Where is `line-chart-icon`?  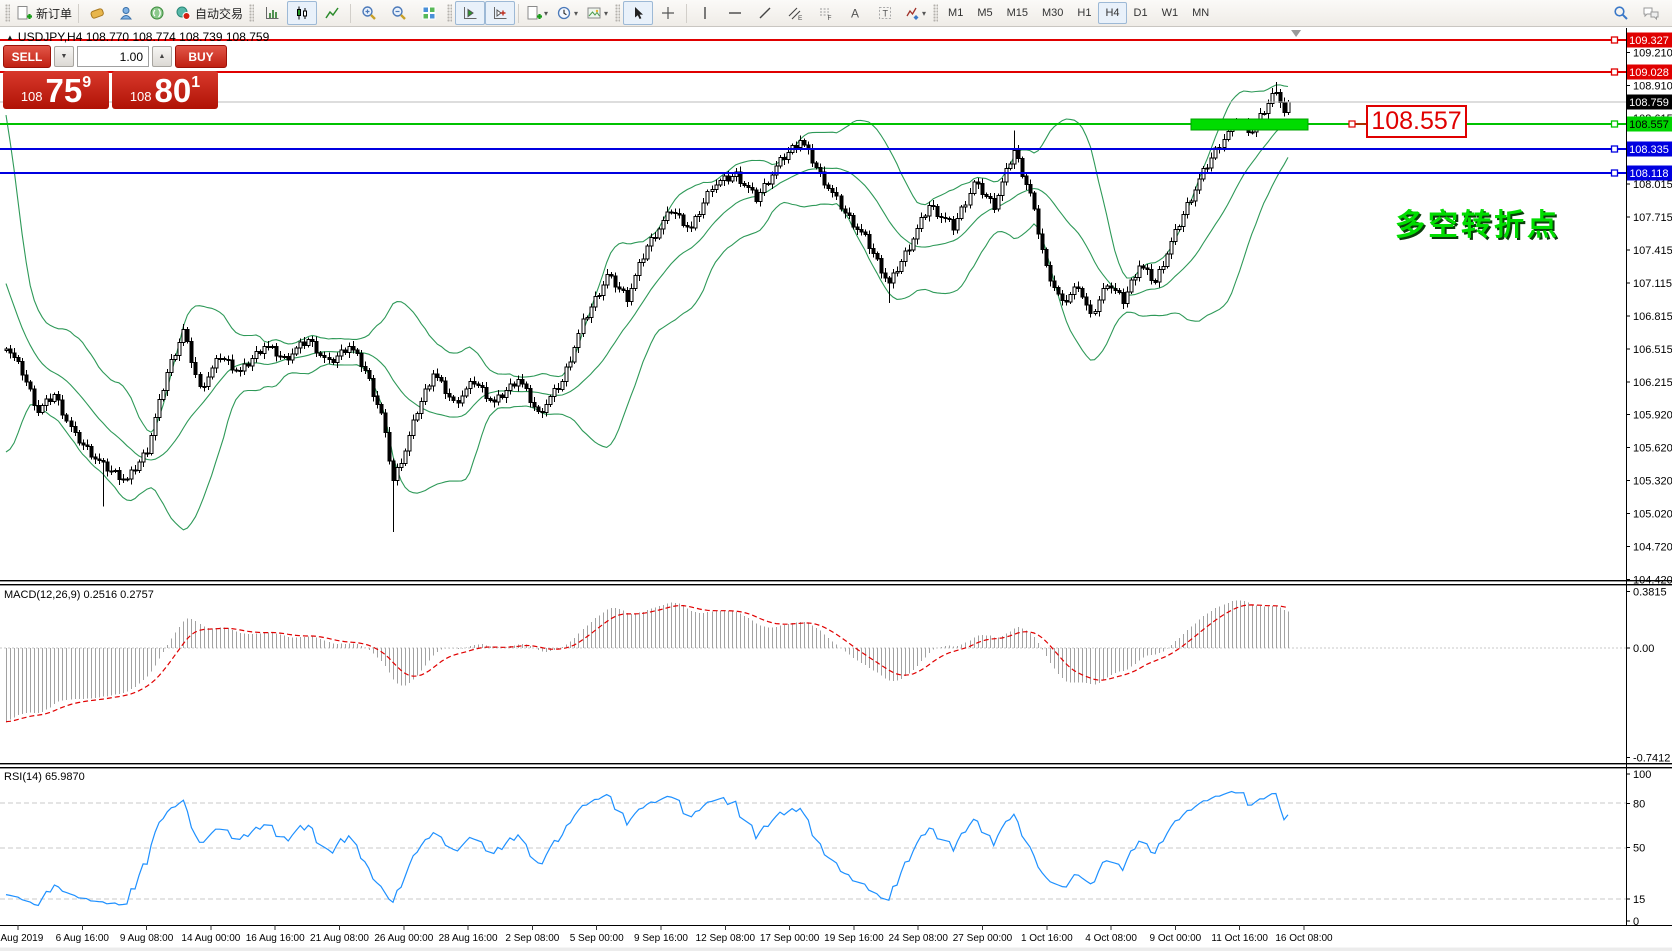 line-chart-icon is located at coordinates (332, 13).